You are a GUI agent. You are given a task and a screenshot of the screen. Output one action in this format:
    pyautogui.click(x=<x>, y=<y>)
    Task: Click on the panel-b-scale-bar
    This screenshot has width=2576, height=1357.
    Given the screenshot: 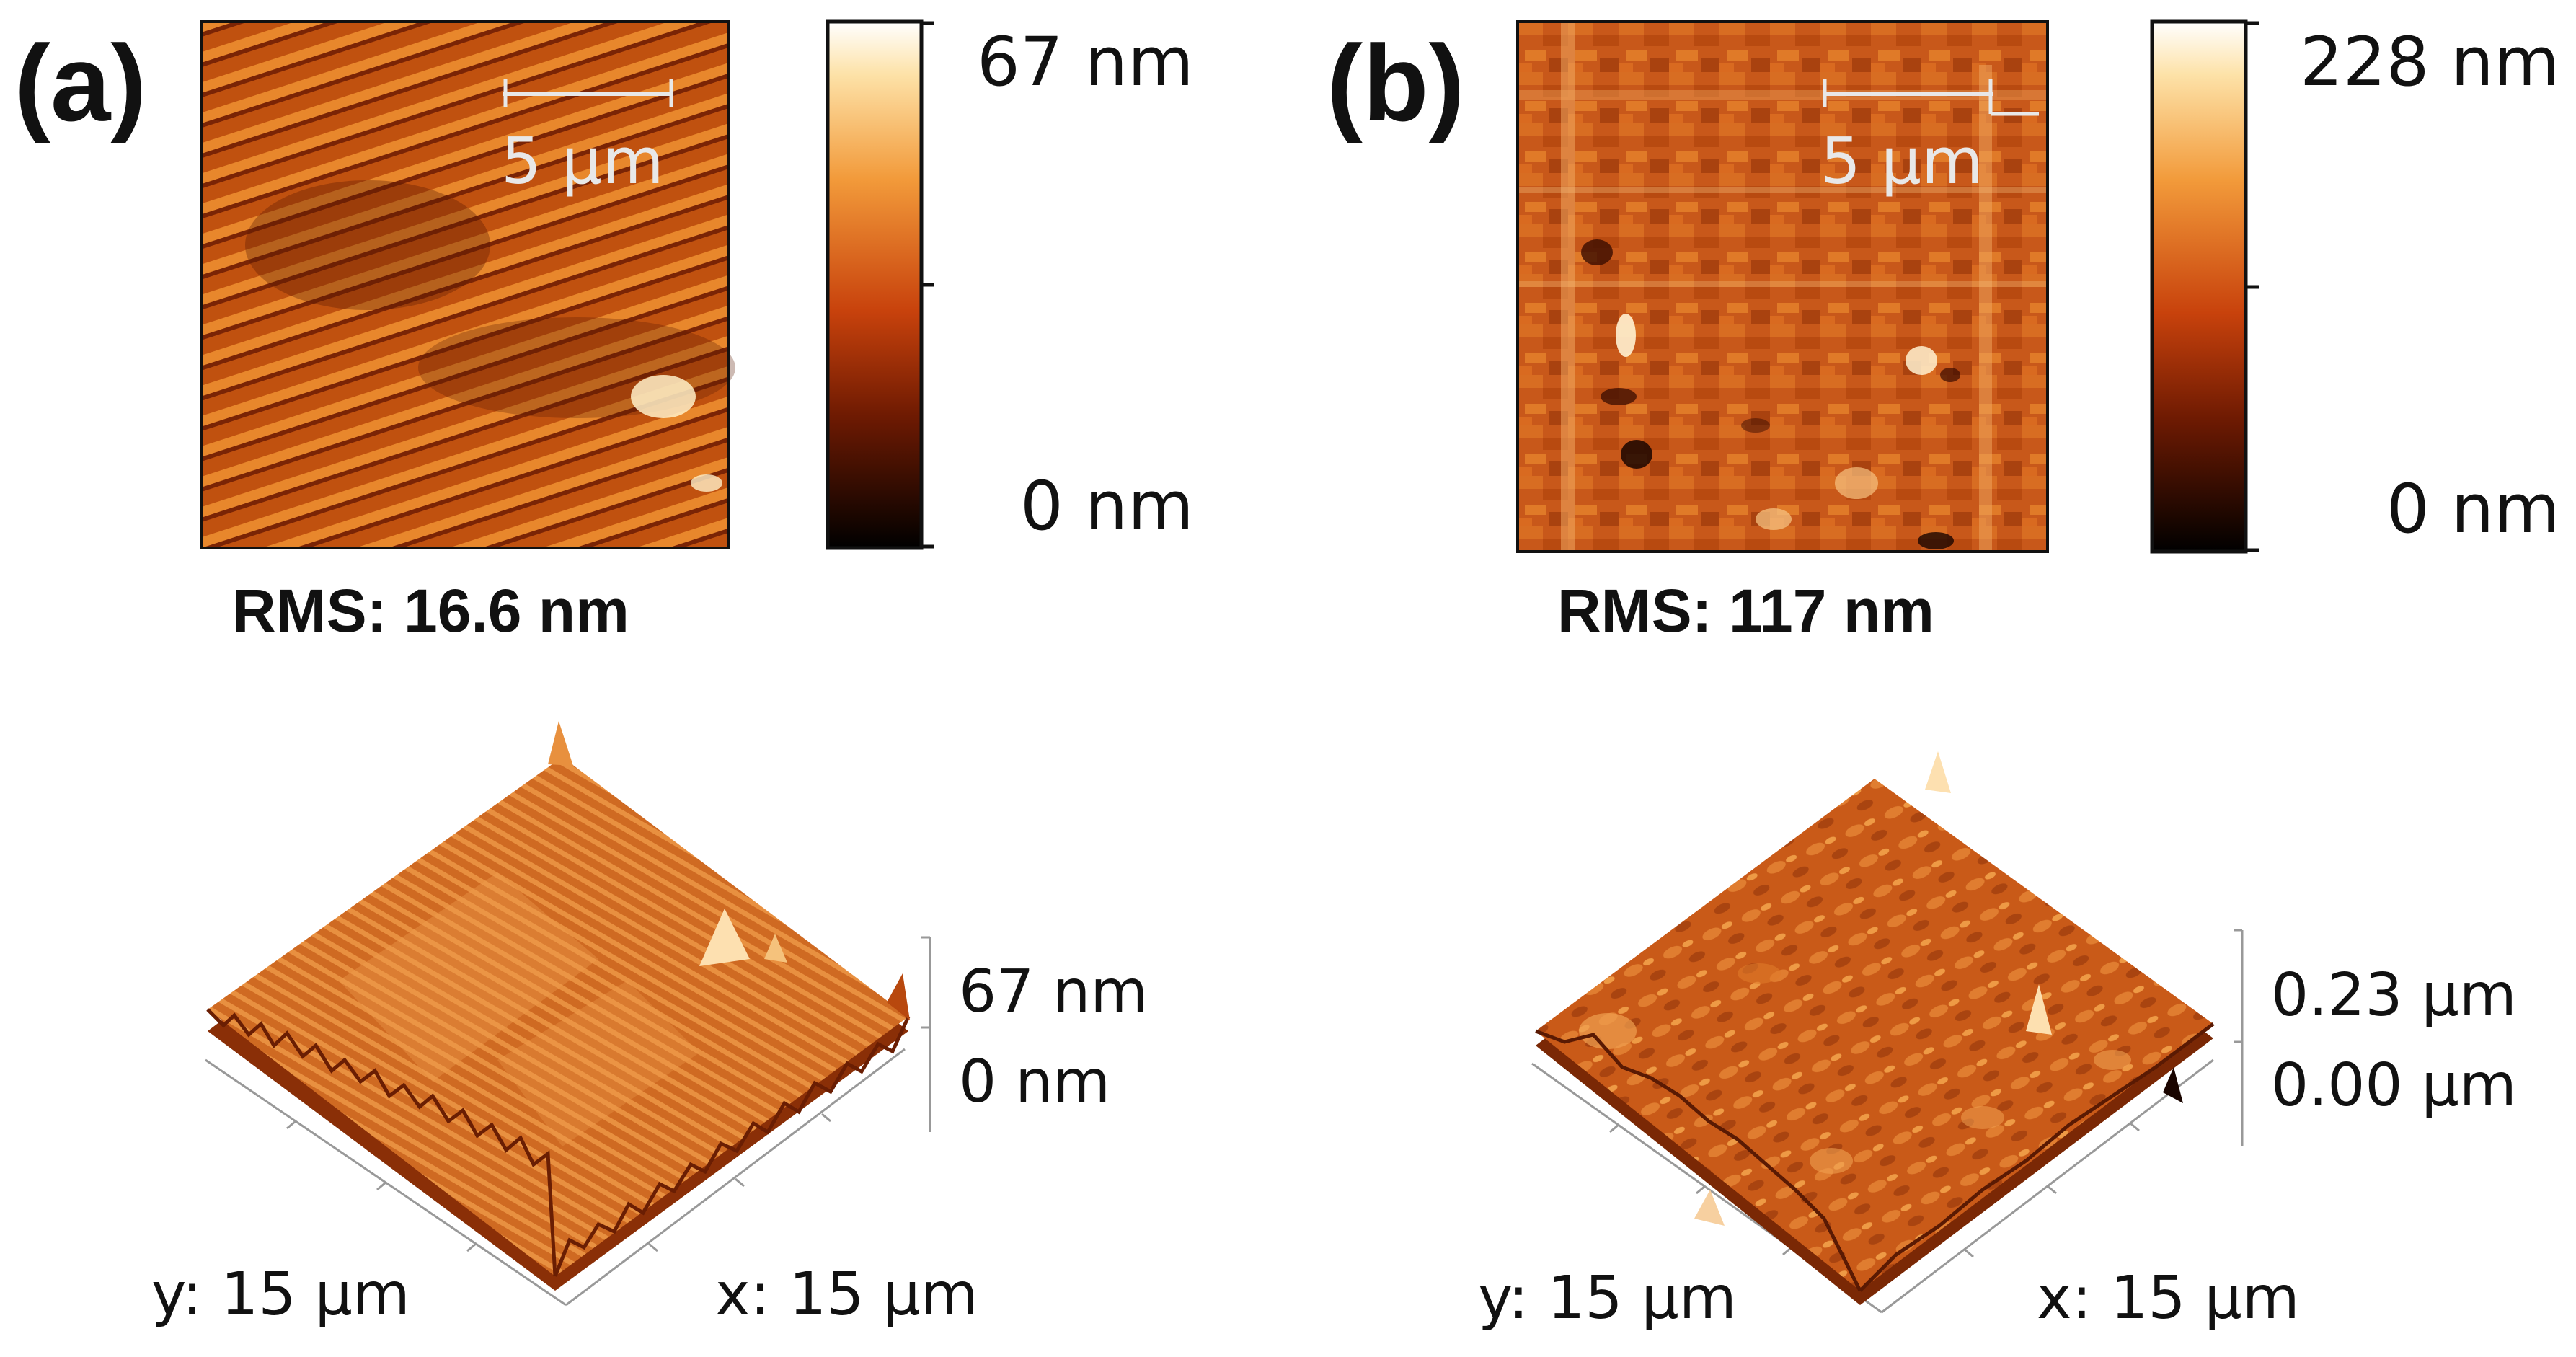 What is the action you would take?
    pyautogui.click(x=1931, y=97)
    